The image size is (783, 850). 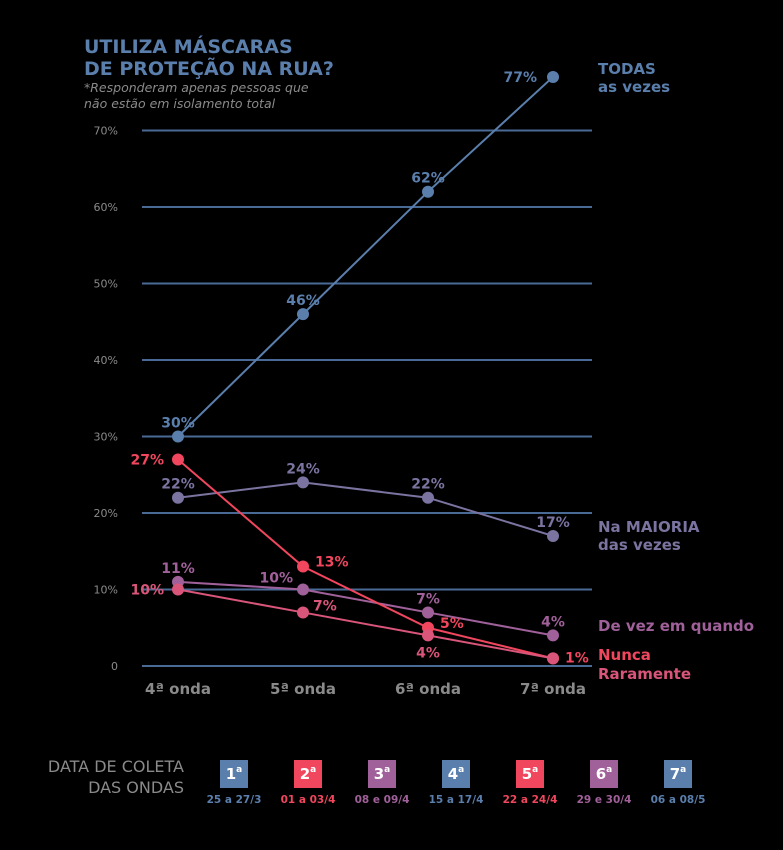 I want to click on data-label: 46%, so click(x=303, y=301).